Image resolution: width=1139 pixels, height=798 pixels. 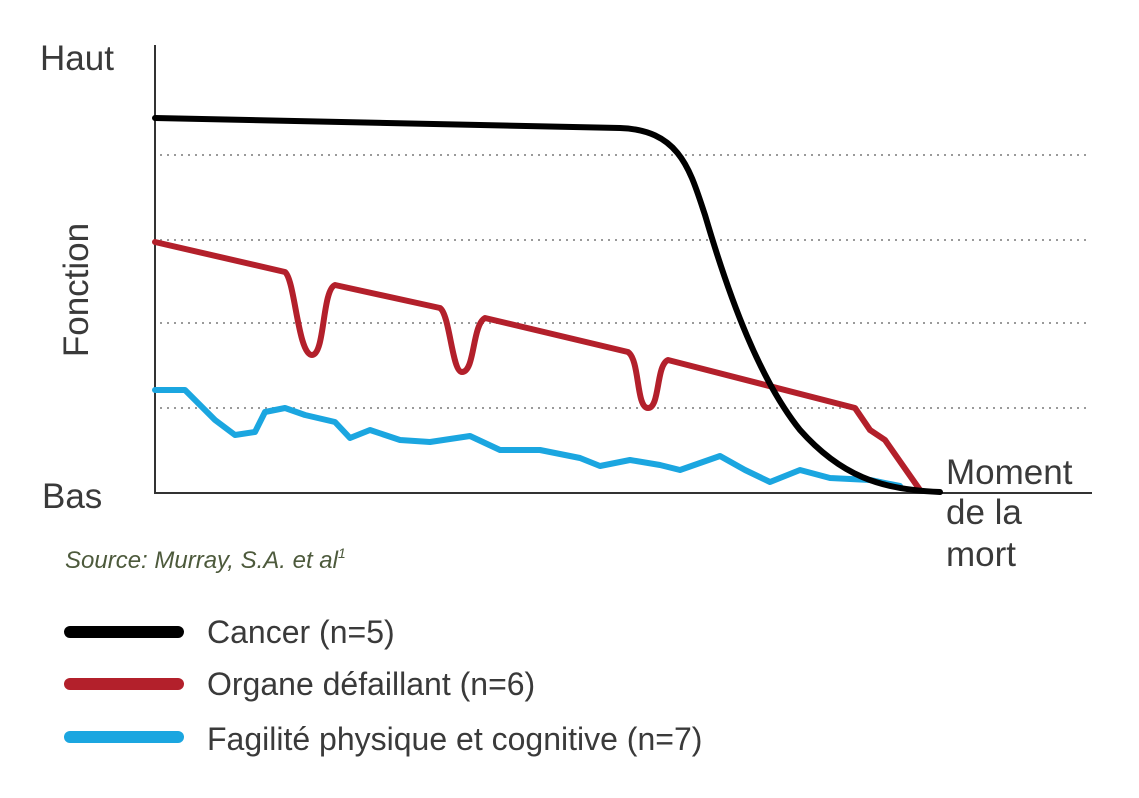 What do you see at coordinates (981, 554) in the screenshot?
I see `x-end-label: mort` at bounding box center [981, 554].